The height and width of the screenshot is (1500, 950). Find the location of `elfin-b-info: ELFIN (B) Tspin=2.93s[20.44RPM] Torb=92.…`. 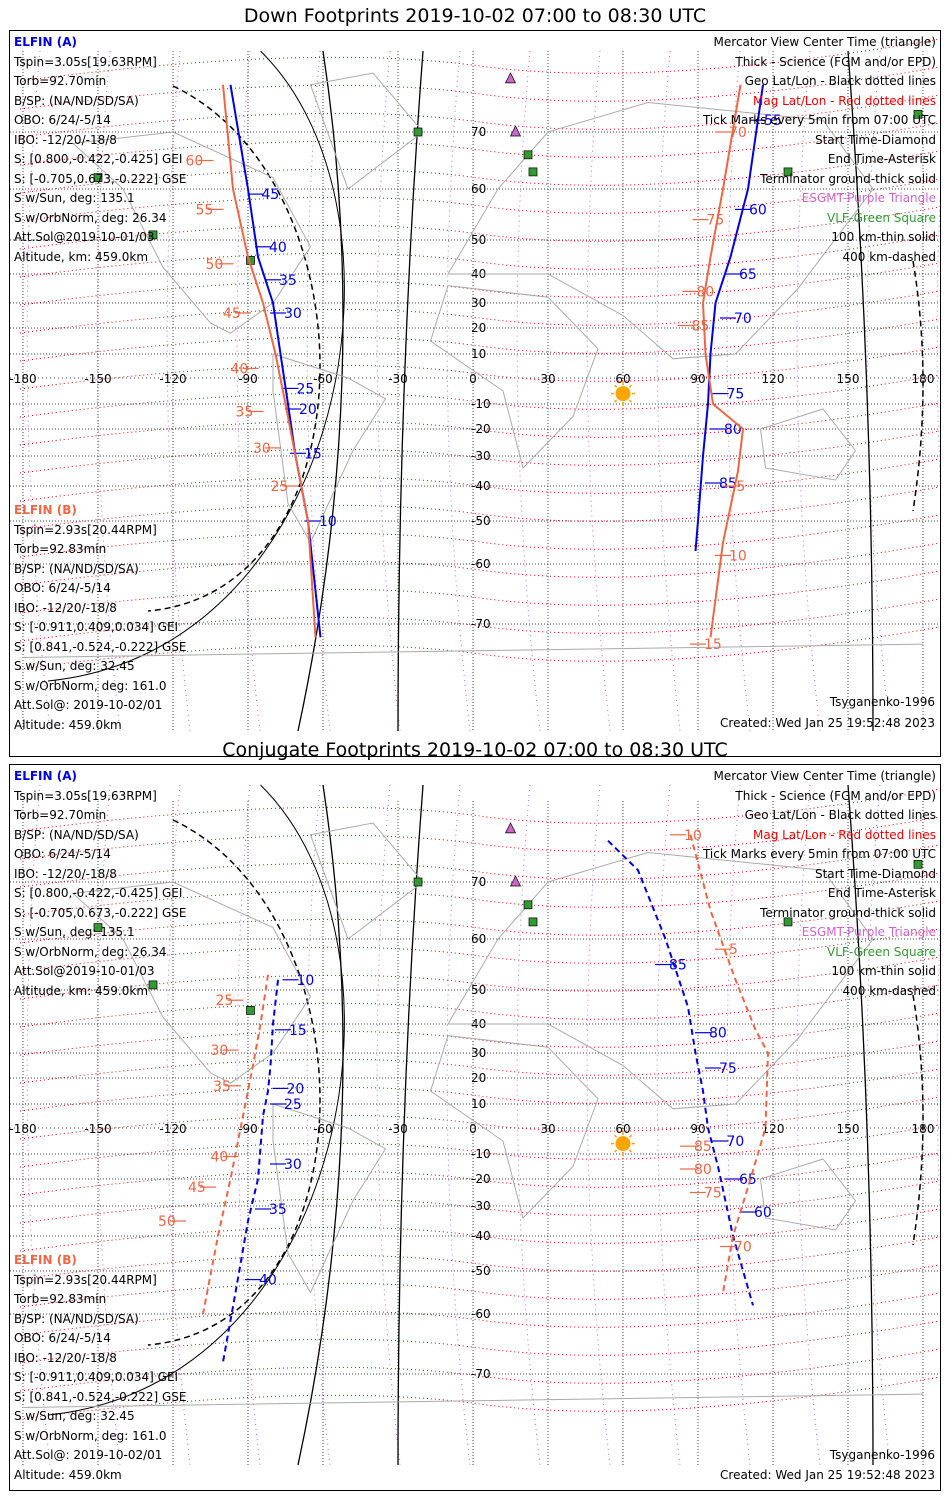

elfin-b-info: ELFIN (B) Tspin=2.93s[20.44RPM] Torb=92.… is located at coordinates (100, 1368).